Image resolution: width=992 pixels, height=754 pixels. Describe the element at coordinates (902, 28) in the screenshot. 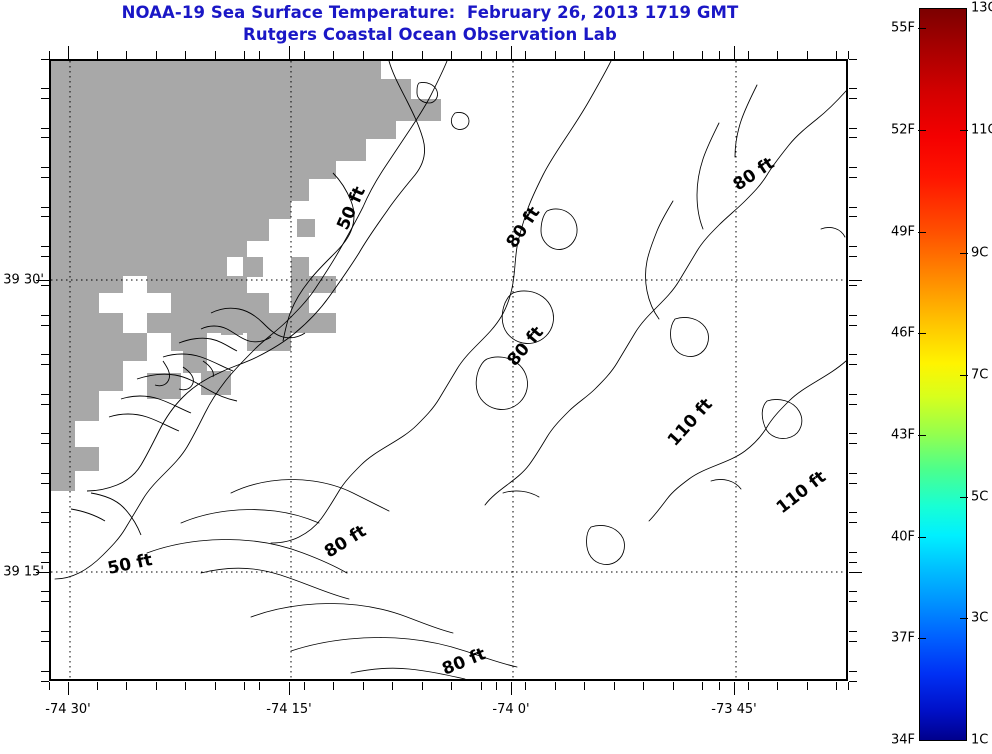

I see `colorbar-label-fahrenheit: 55F` at that location.